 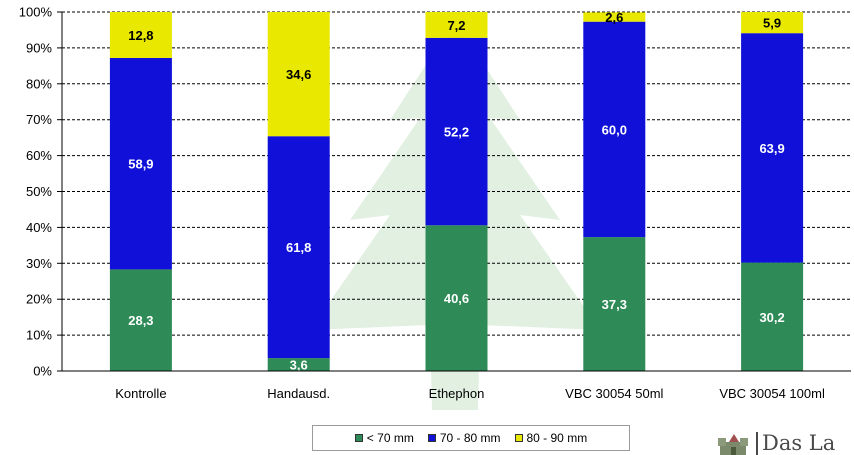 What do you see at coordinates (614, 393) in the screenshot?
I see `x-tick-label: VBC 30054 50ml` at bounding box center [614, 393].